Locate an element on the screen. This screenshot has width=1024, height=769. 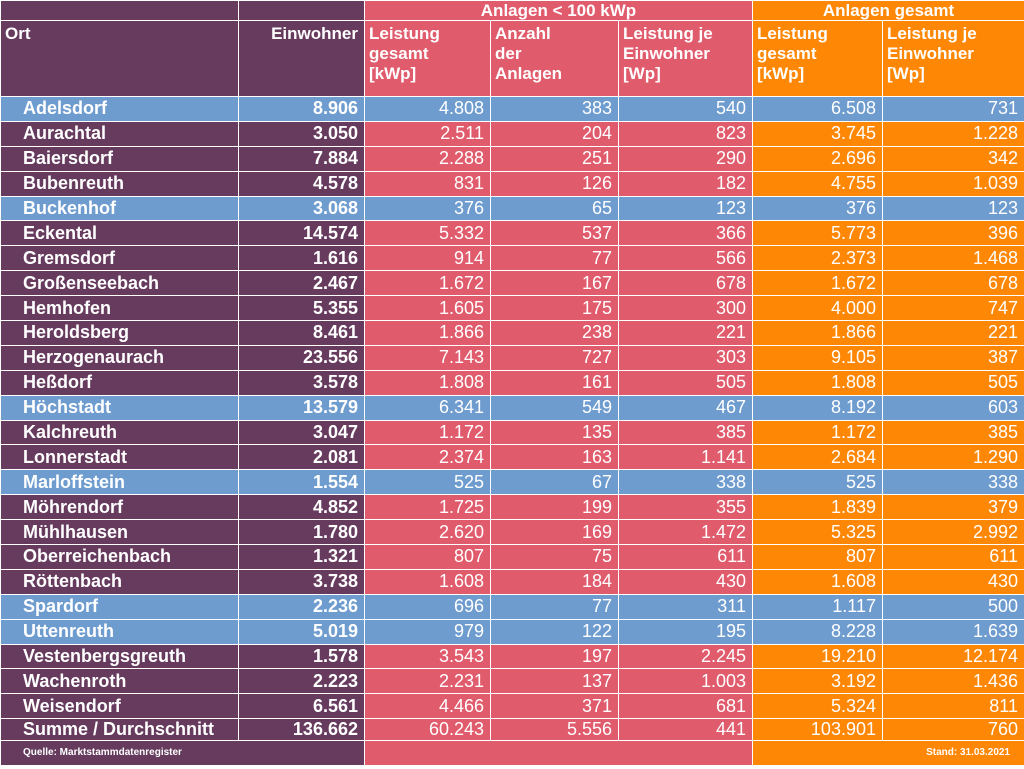
cell-ort: Gremsdorf is located at coordinates (119, 258).